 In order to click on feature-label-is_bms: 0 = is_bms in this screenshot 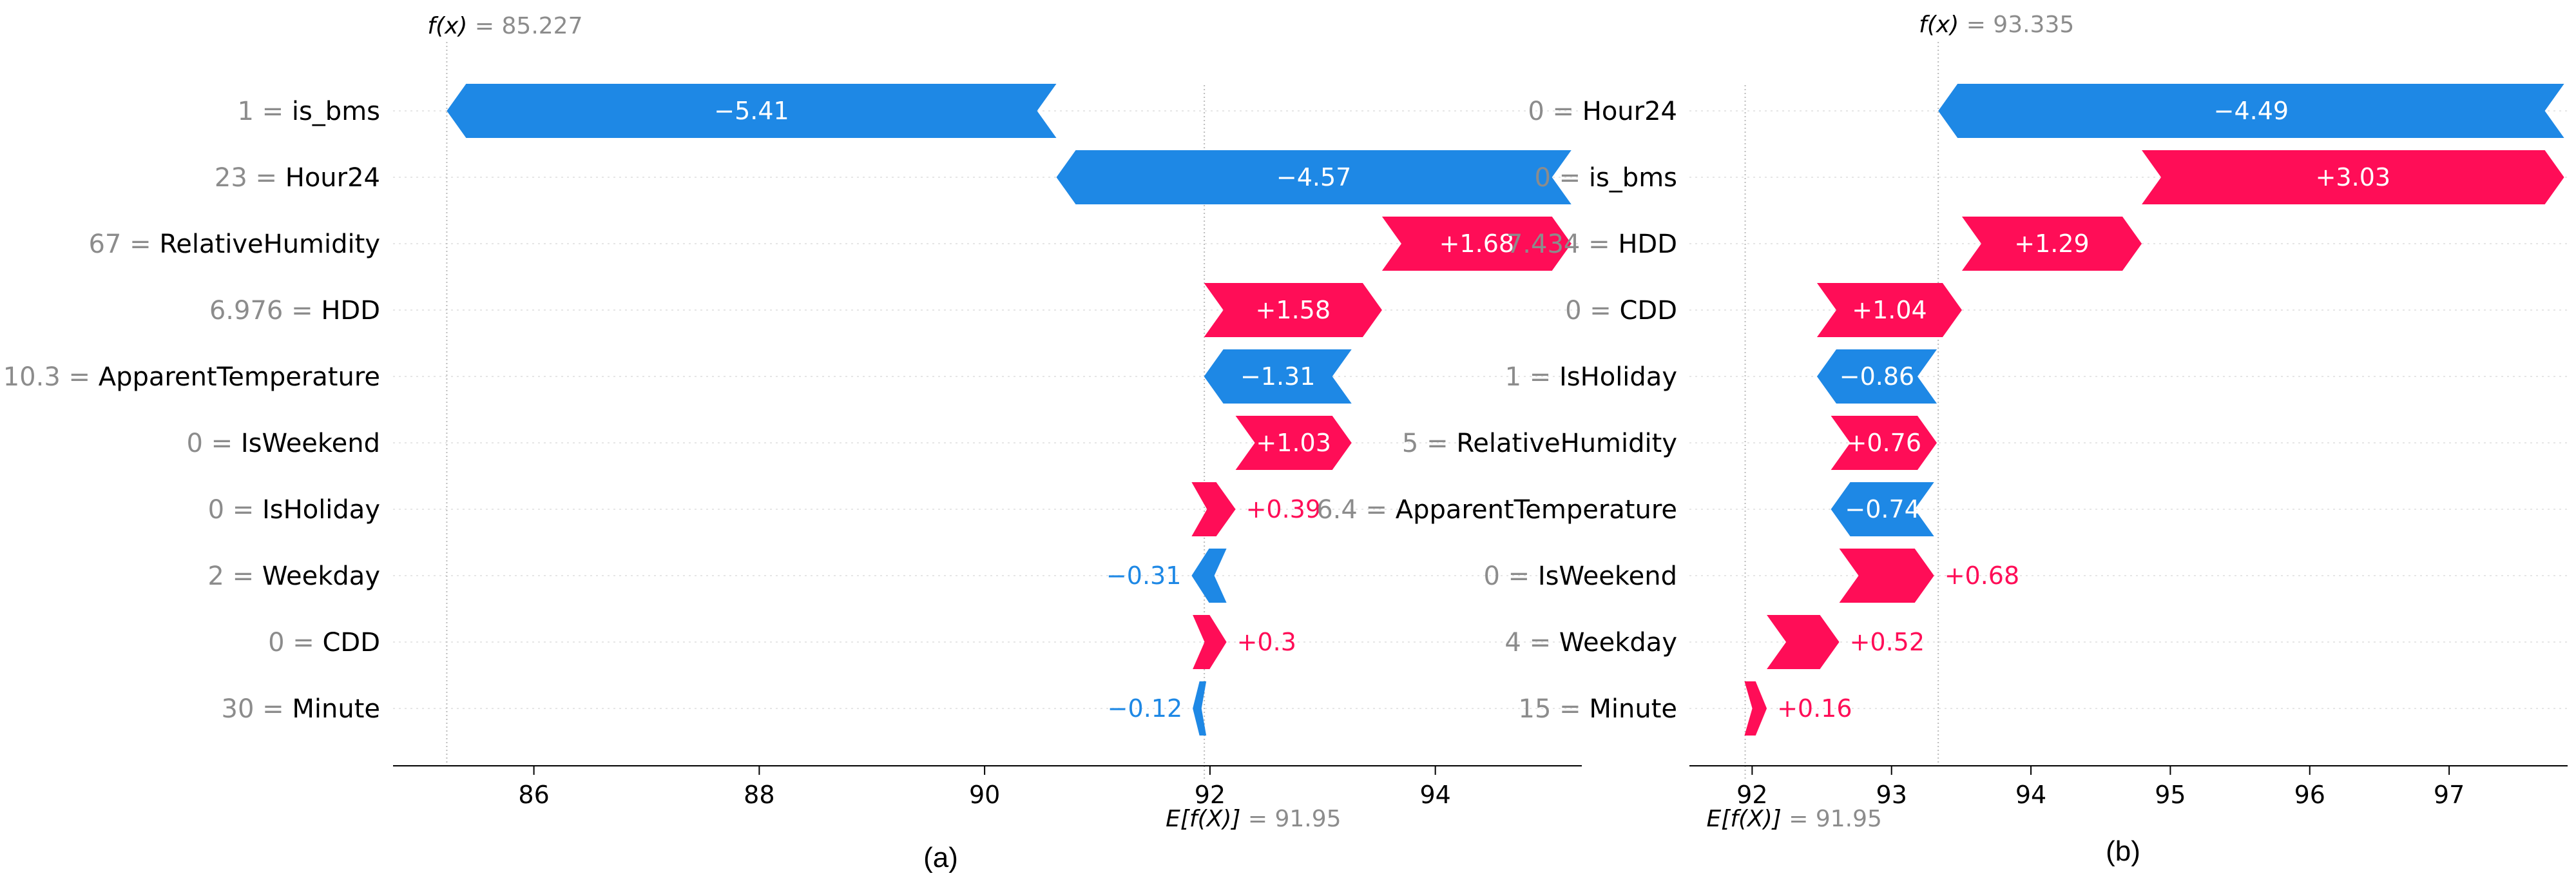, I will do `click(1605, 178)`.